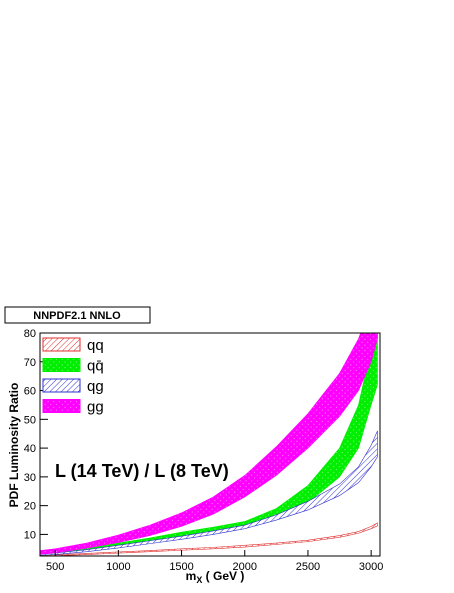  I want to click on x-tick-label: 2000, so click(245, 567).